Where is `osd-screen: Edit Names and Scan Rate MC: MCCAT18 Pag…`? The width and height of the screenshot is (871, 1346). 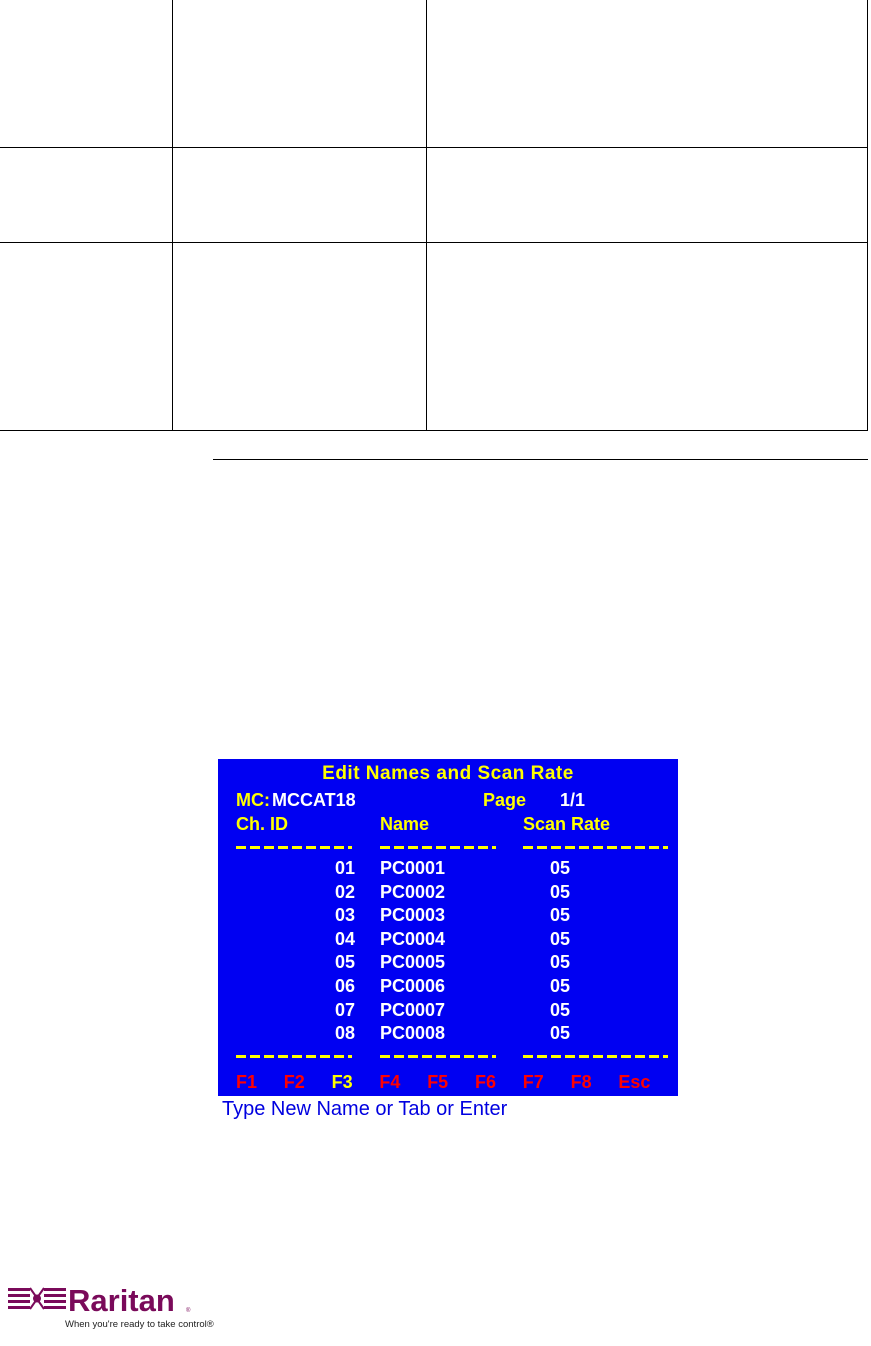
osd-screen: Edit Names and Scan Rate MC: MCCAT18 Pag… is located at coordinates (448, 927).